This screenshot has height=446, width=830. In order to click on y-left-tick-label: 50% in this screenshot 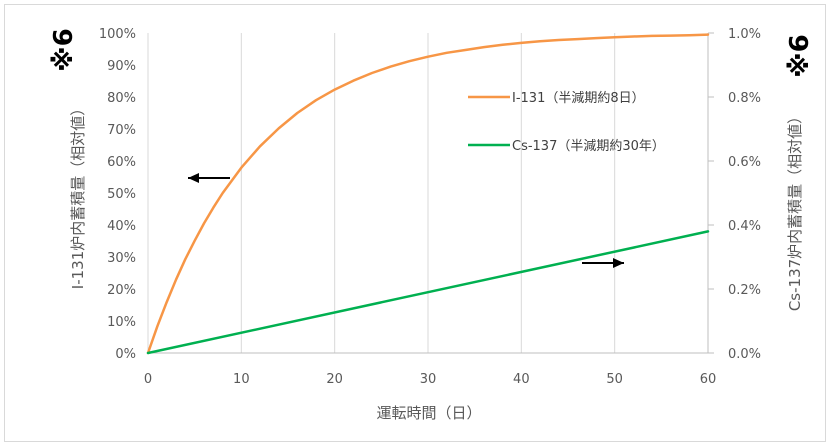, I will do `click(121, 194)`.